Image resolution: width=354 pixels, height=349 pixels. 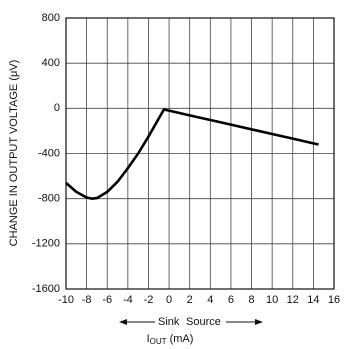 What do you see at coordinates (272, 300) in the screenshot?
I see `x-tick-label: 10` at bounding box center [272, 300].